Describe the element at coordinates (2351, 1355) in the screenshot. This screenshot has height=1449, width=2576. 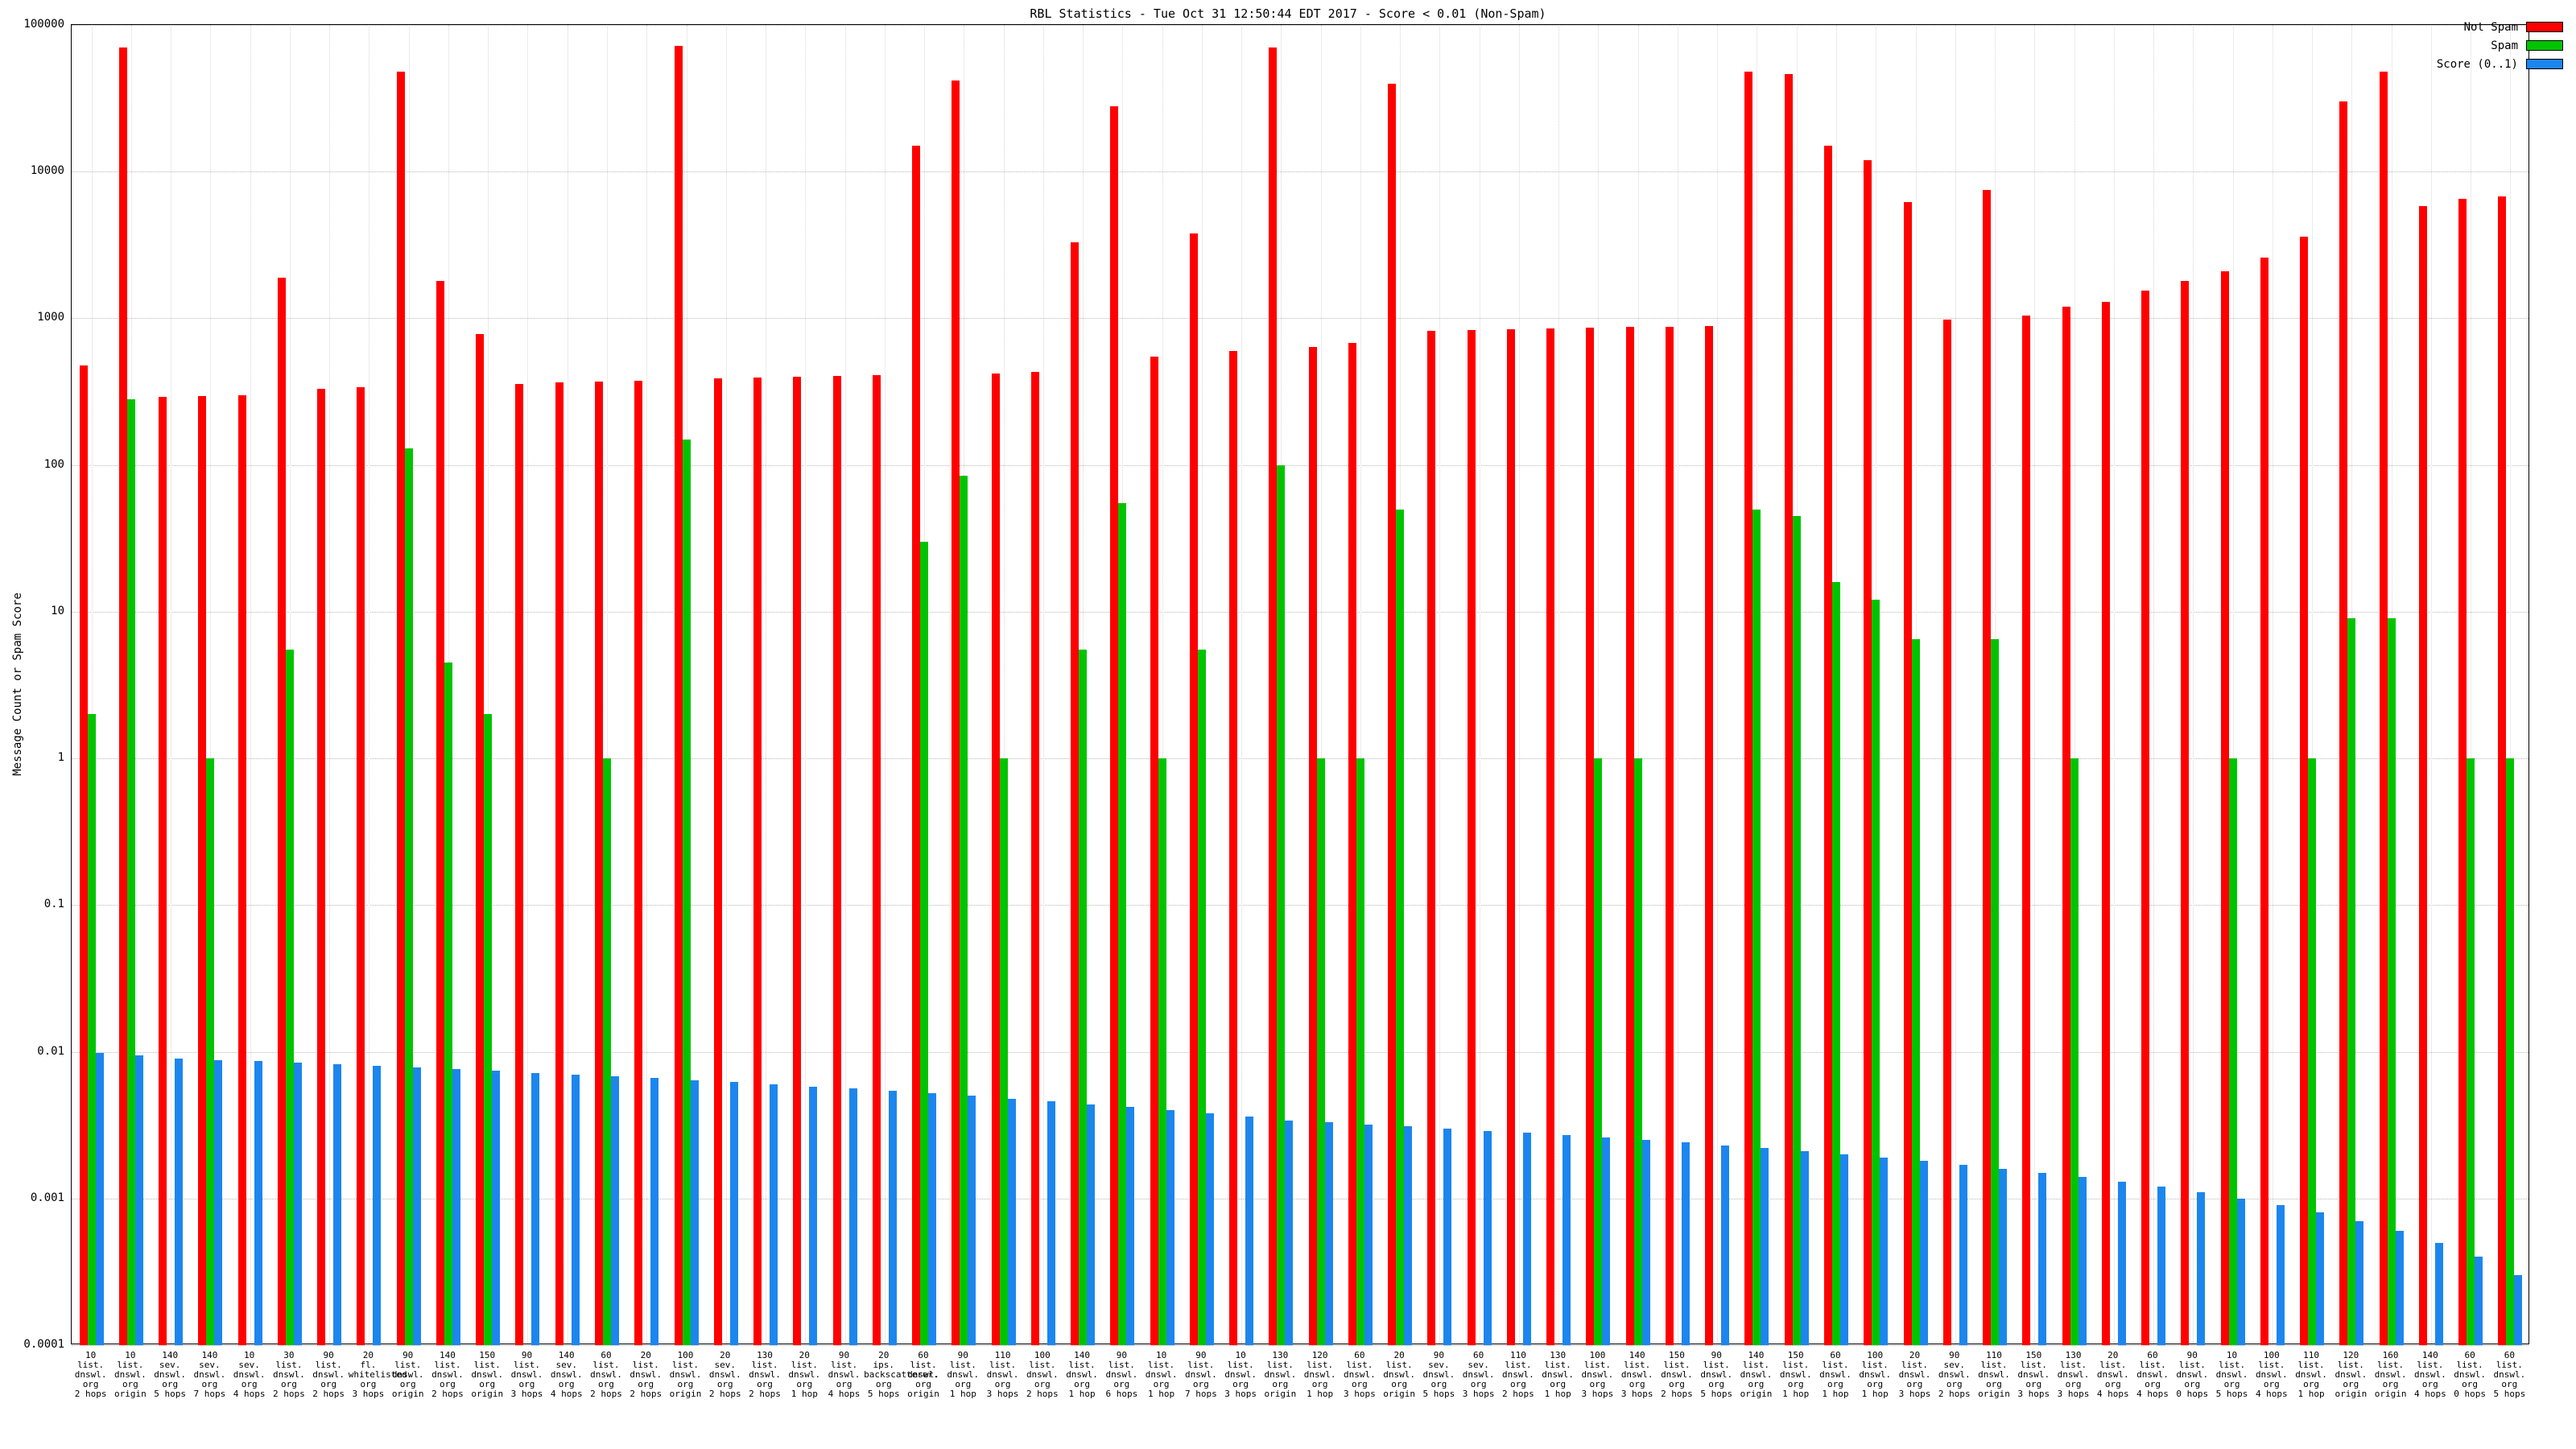
I see `x-tick-label-line: 120` at that location.